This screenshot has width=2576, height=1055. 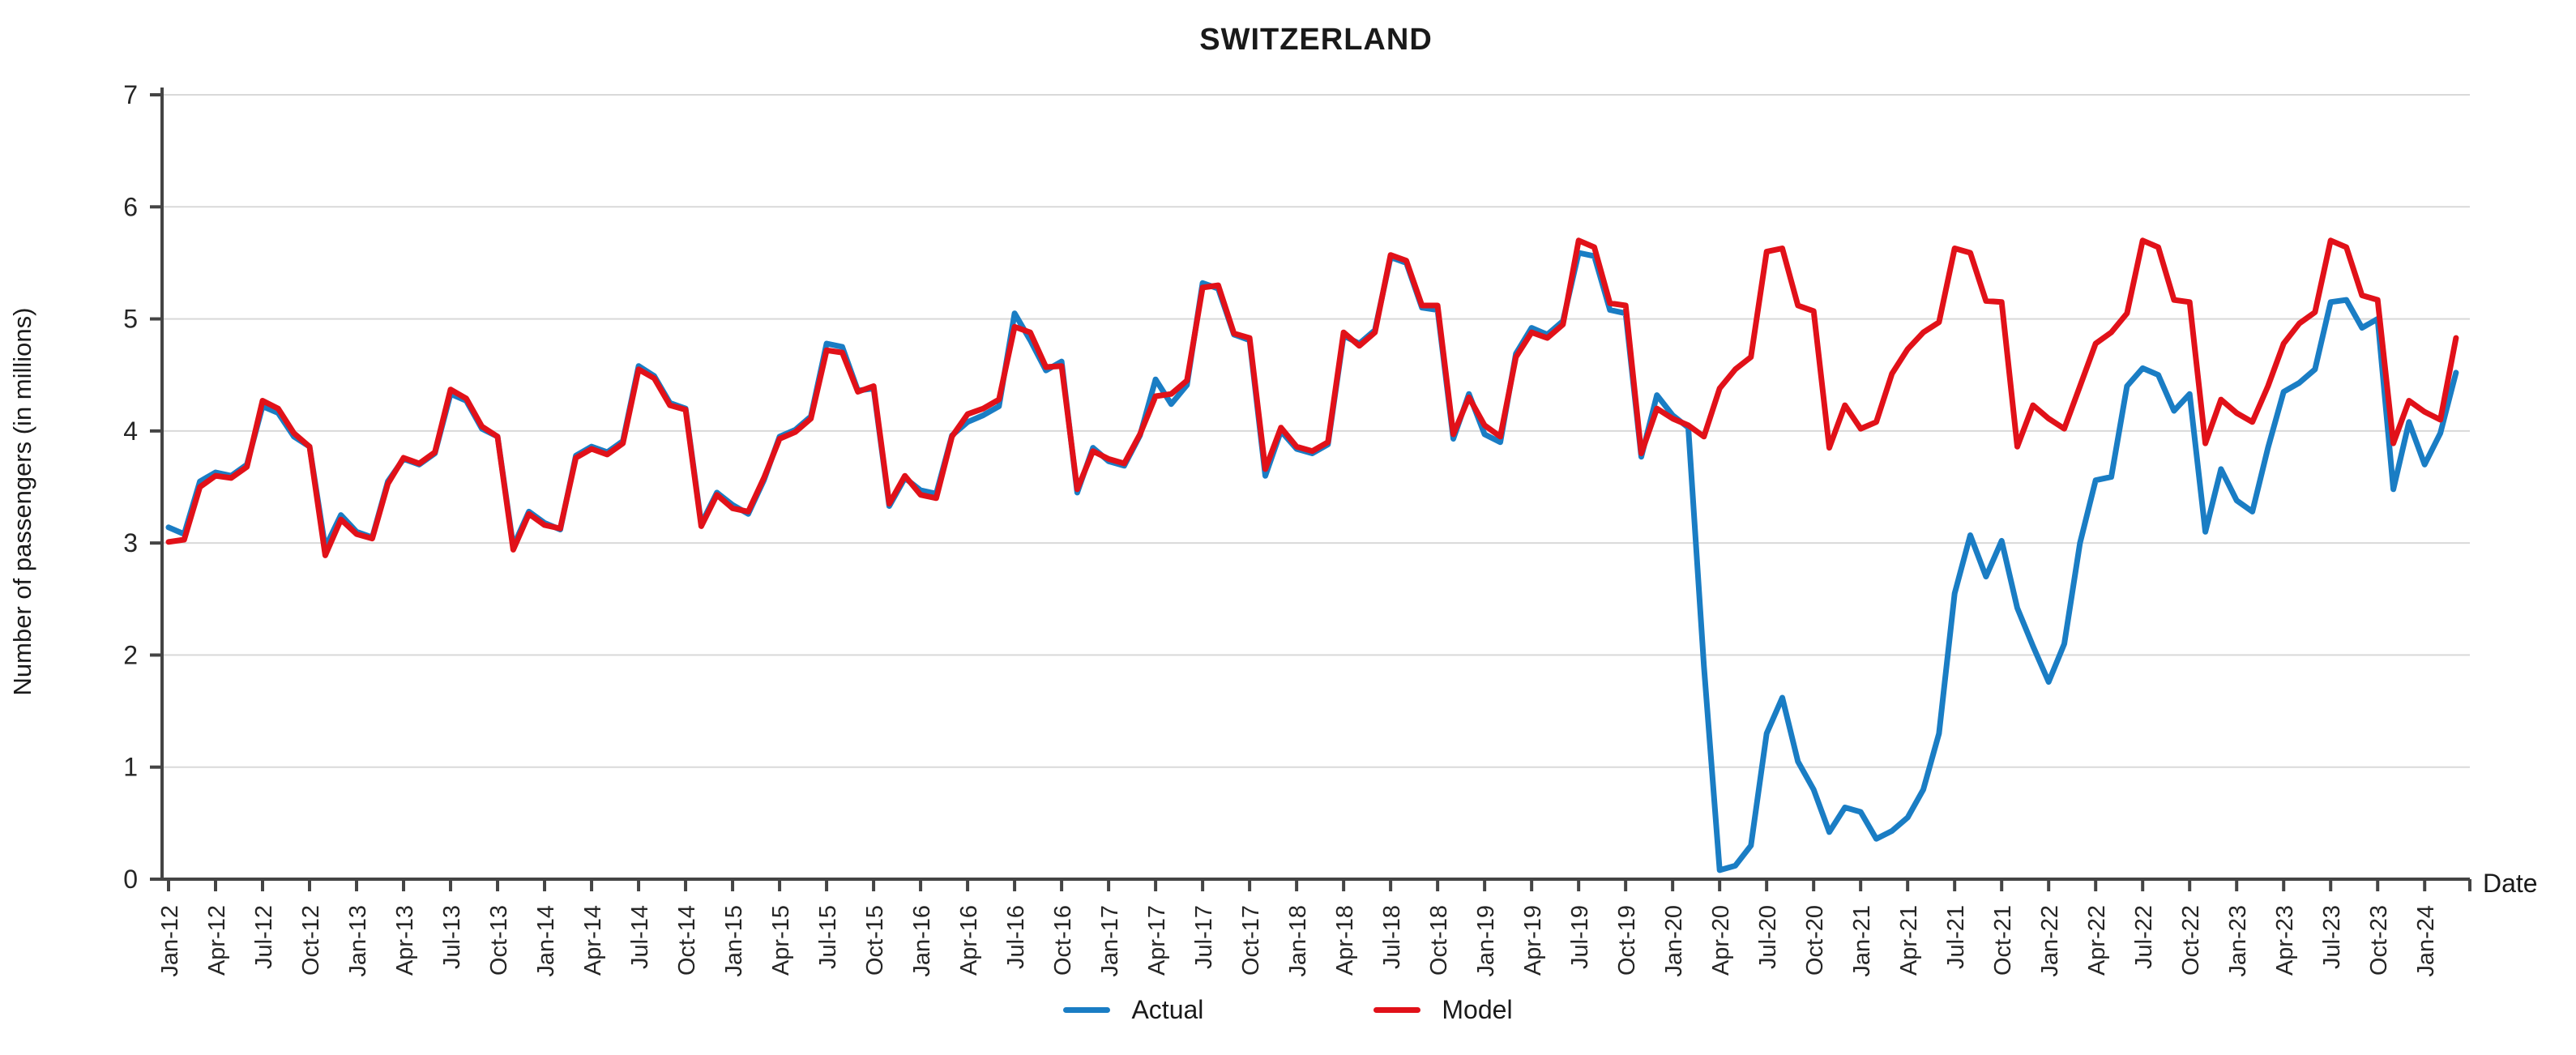 I want to click on model-line-swatch-icon, so click(x=1397, y=1010).